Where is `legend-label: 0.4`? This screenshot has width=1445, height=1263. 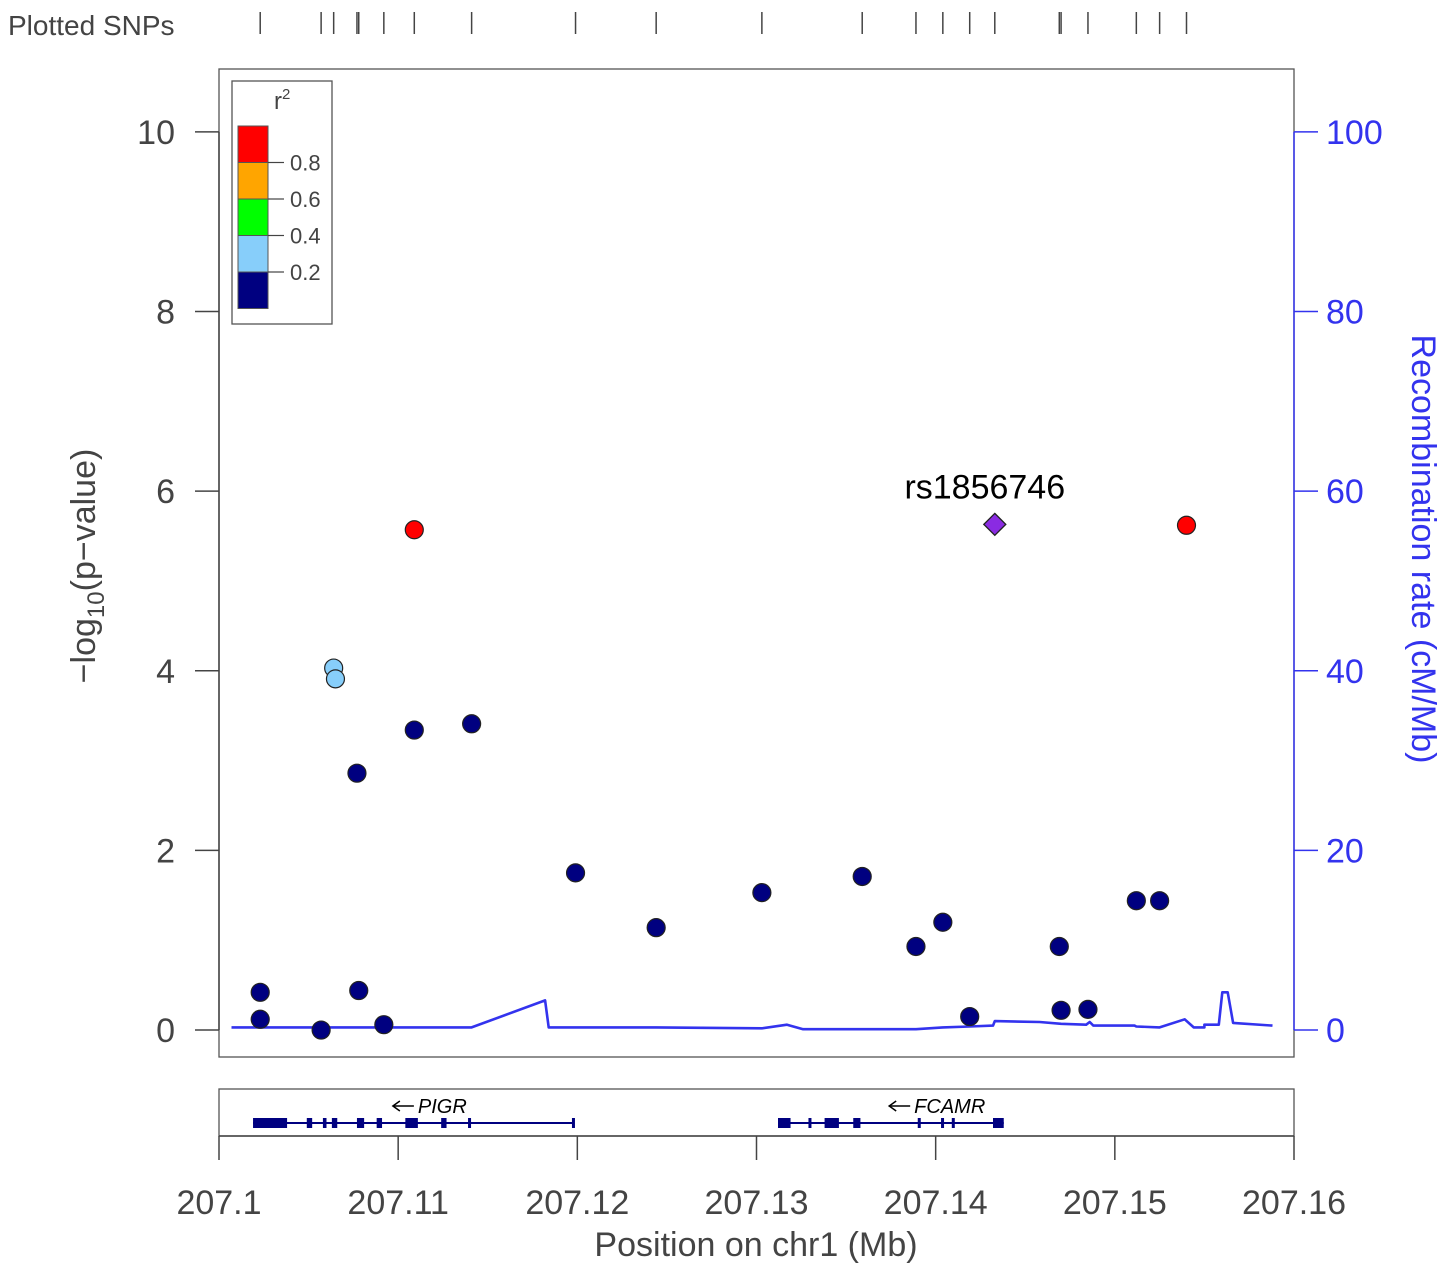
legend-label: 0.4 is located at coordinates (305, 236).